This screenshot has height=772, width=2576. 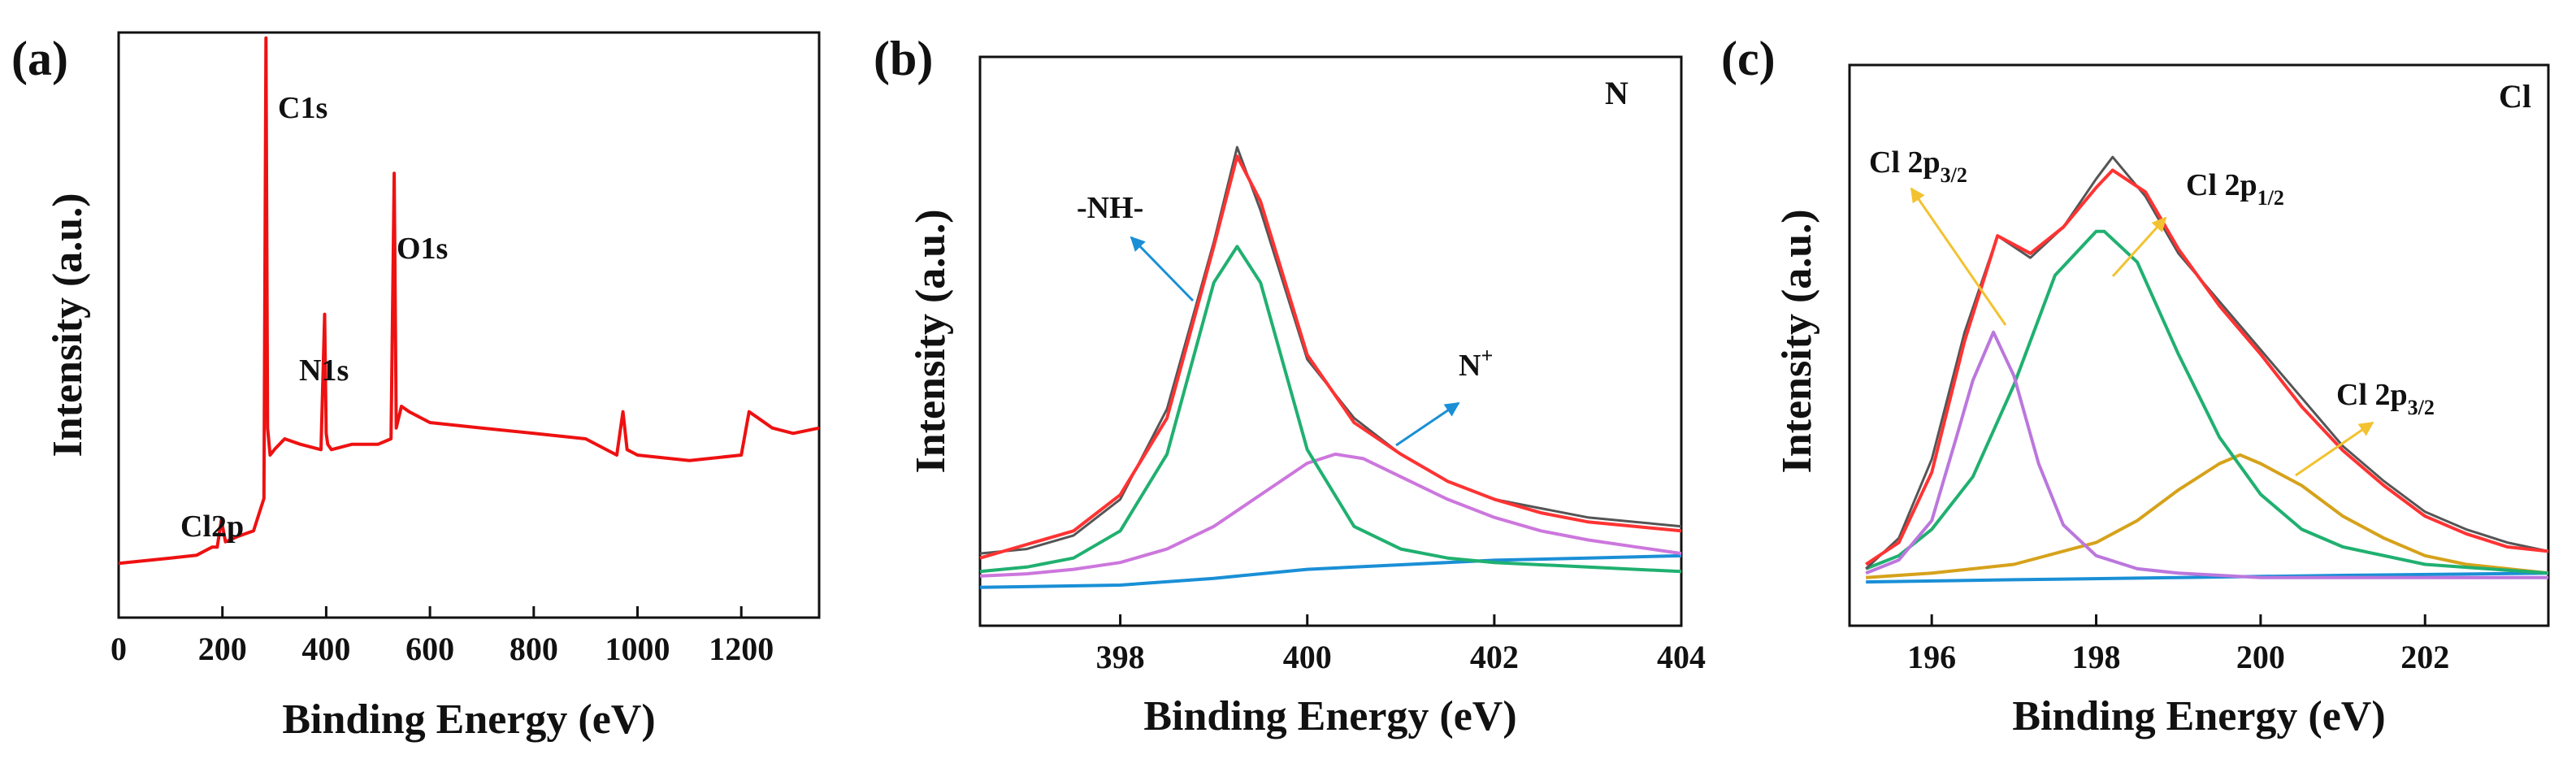 What do you see at coordinates (39, 58) in the screenshot?
I see `panel-label-a: (a)` at bounding box center [39, 58].